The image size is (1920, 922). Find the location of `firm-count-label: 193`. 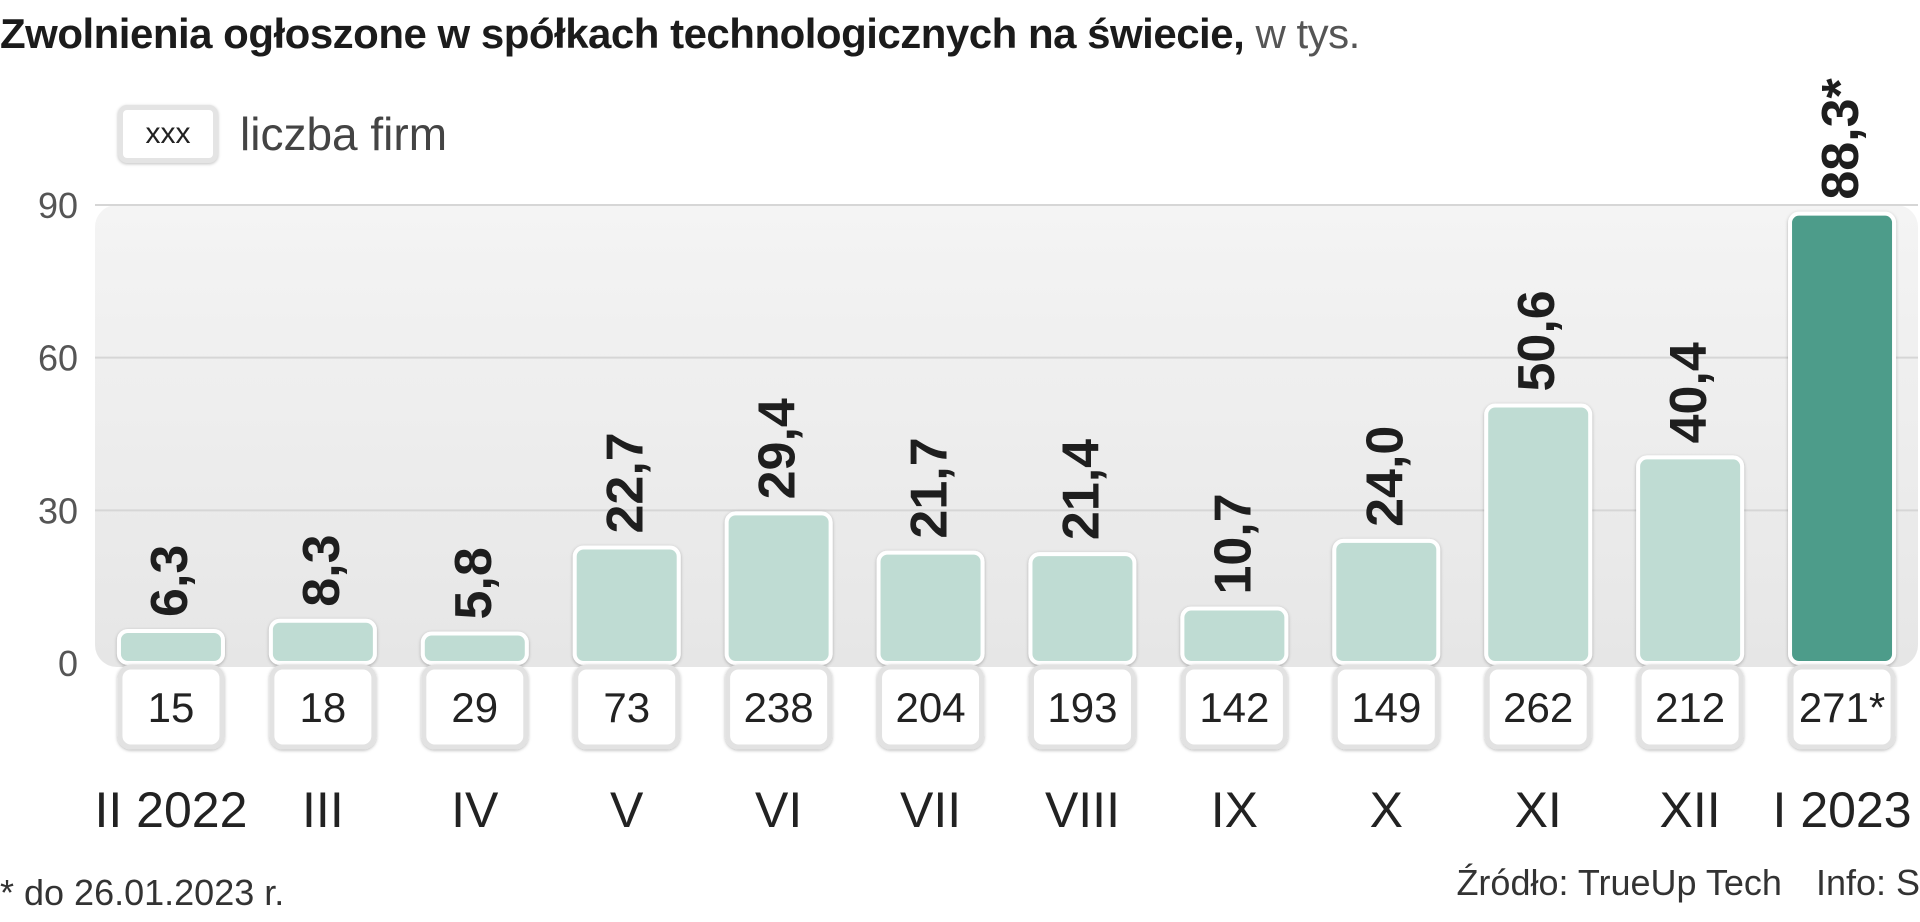

firm-count-label: 193 is located at coordinates (1082, 707).